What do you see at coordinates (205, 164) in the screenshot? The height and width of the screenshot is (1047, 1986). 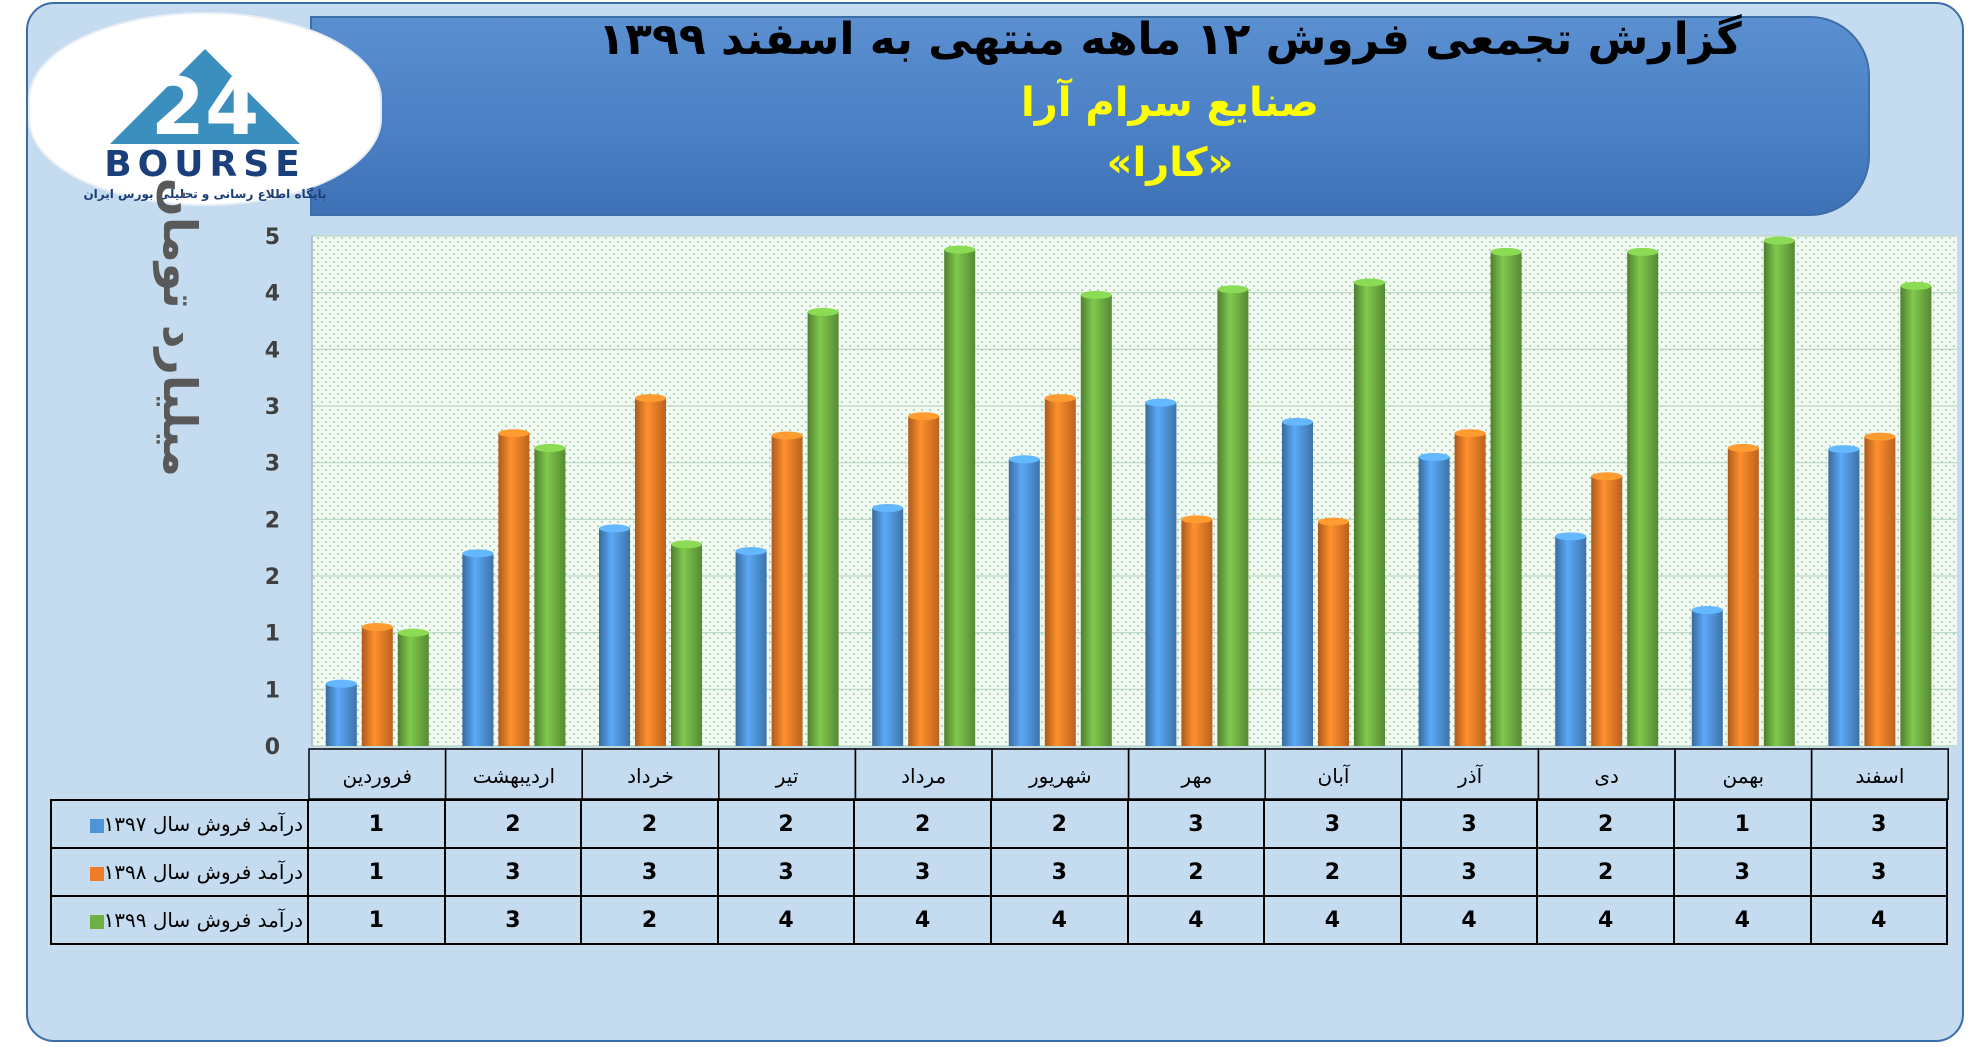 I see `logo-wordmark: BOURSE` at bounding box center [205, 164].